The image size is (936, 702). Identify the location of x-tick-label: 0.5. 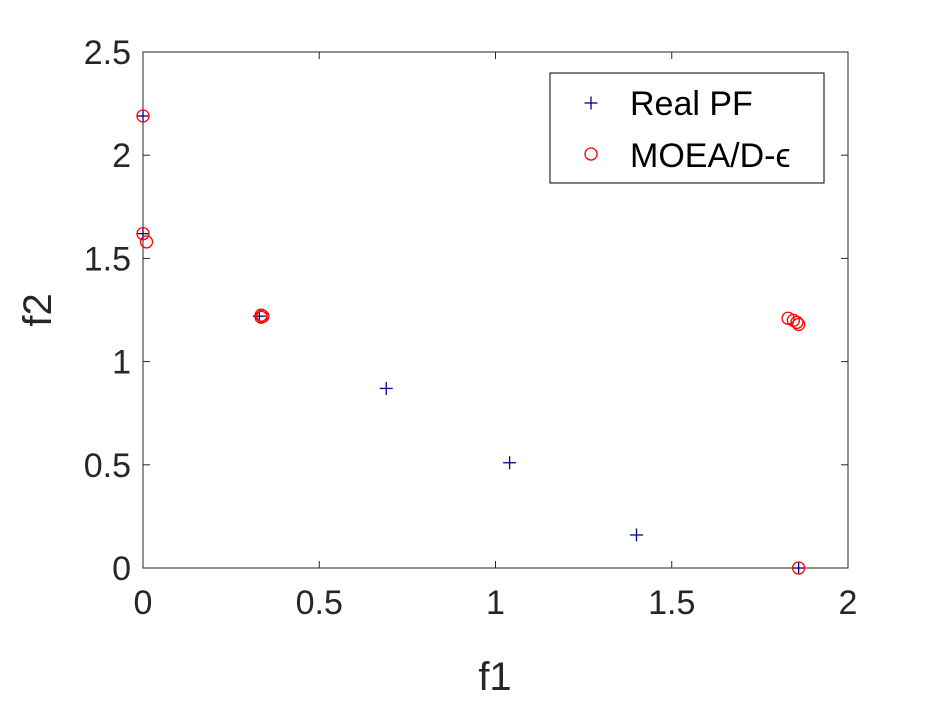
(319, 603).